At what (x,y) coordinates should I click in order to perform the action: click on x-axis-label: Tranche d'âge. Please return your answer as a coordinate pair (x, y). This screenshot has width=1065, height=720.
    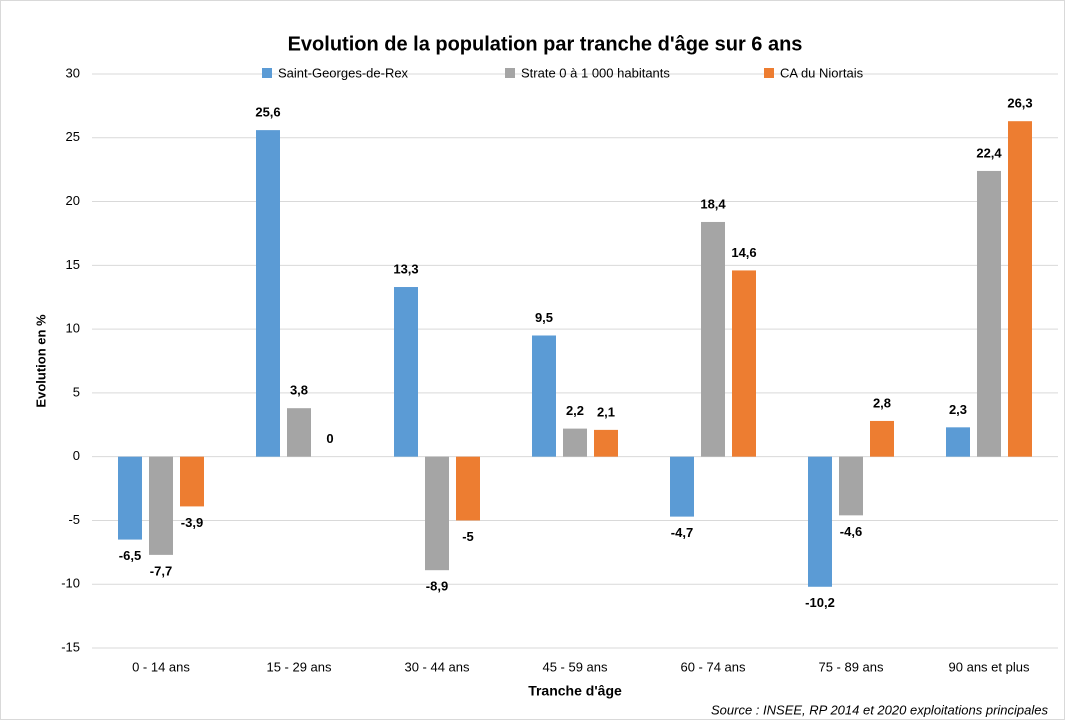
    Looking at the image, I should click on (575, 691).